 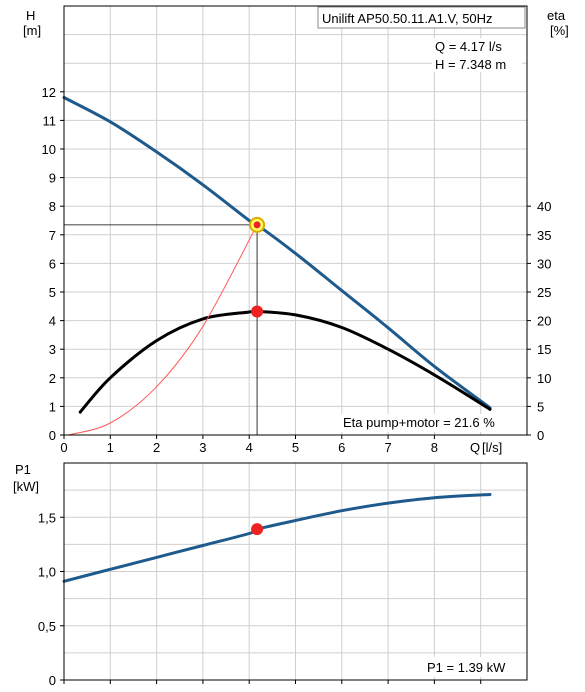 What do you see at coordinates (540, 435) in the screenshot?
I see `top-right-tick-label: 0` at bounding box center [540, 435].